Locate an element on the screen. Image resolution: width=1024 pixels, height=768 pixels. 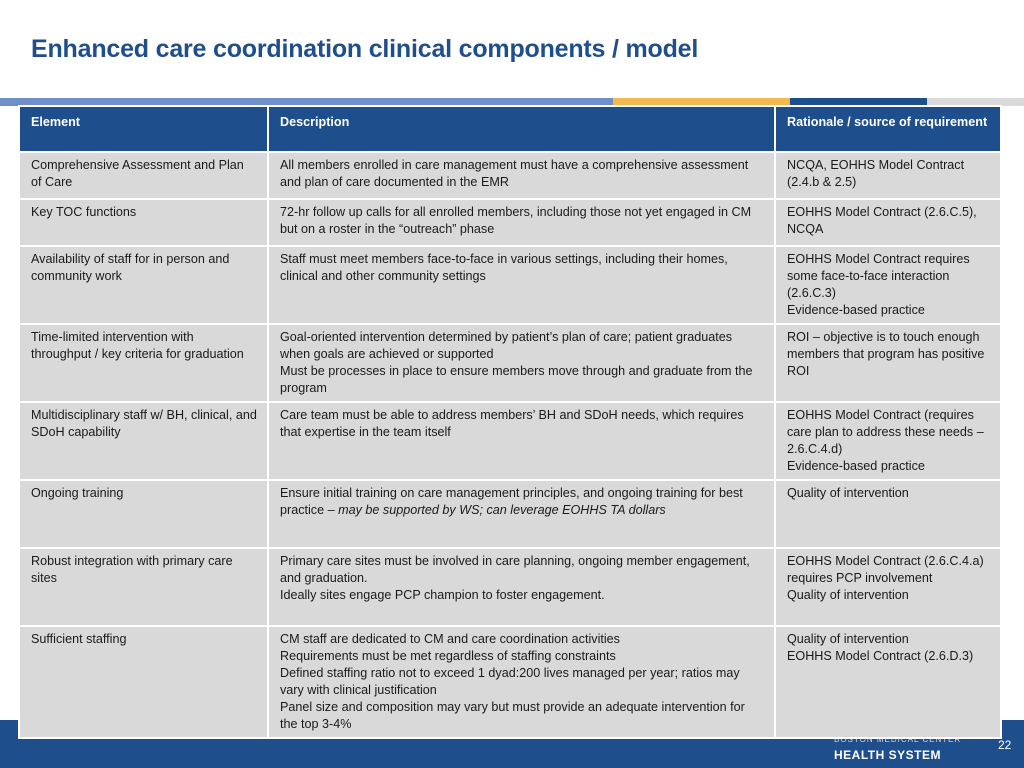
cell-rationale: Quality of intervention is located at coordinates (888, 514).